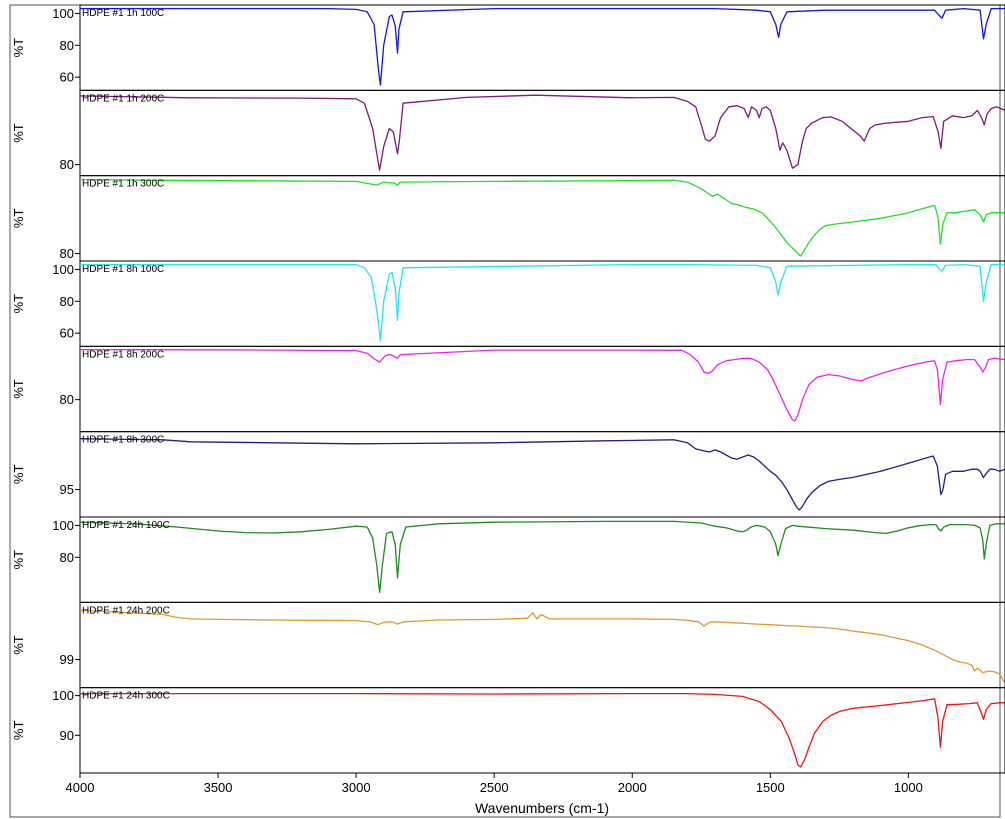 The width and height of the screenshot is (1005, 819). I want to click on x-axis-label: Wavenumbers (cm-1), so click(542, 808).